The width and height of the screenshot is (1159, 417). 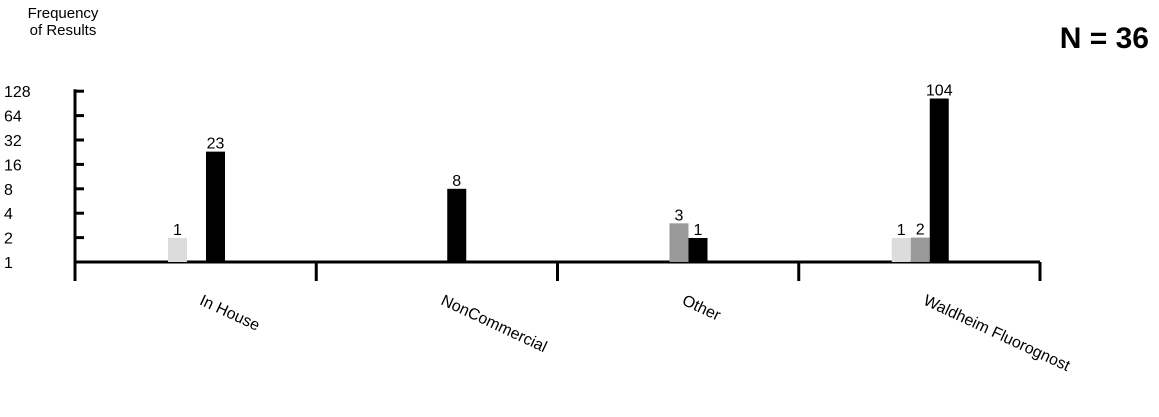 What do you see at coordinates (229, 313) in the screenshot?
I see `x-category-label: In House` at bounding box center [229, 313].